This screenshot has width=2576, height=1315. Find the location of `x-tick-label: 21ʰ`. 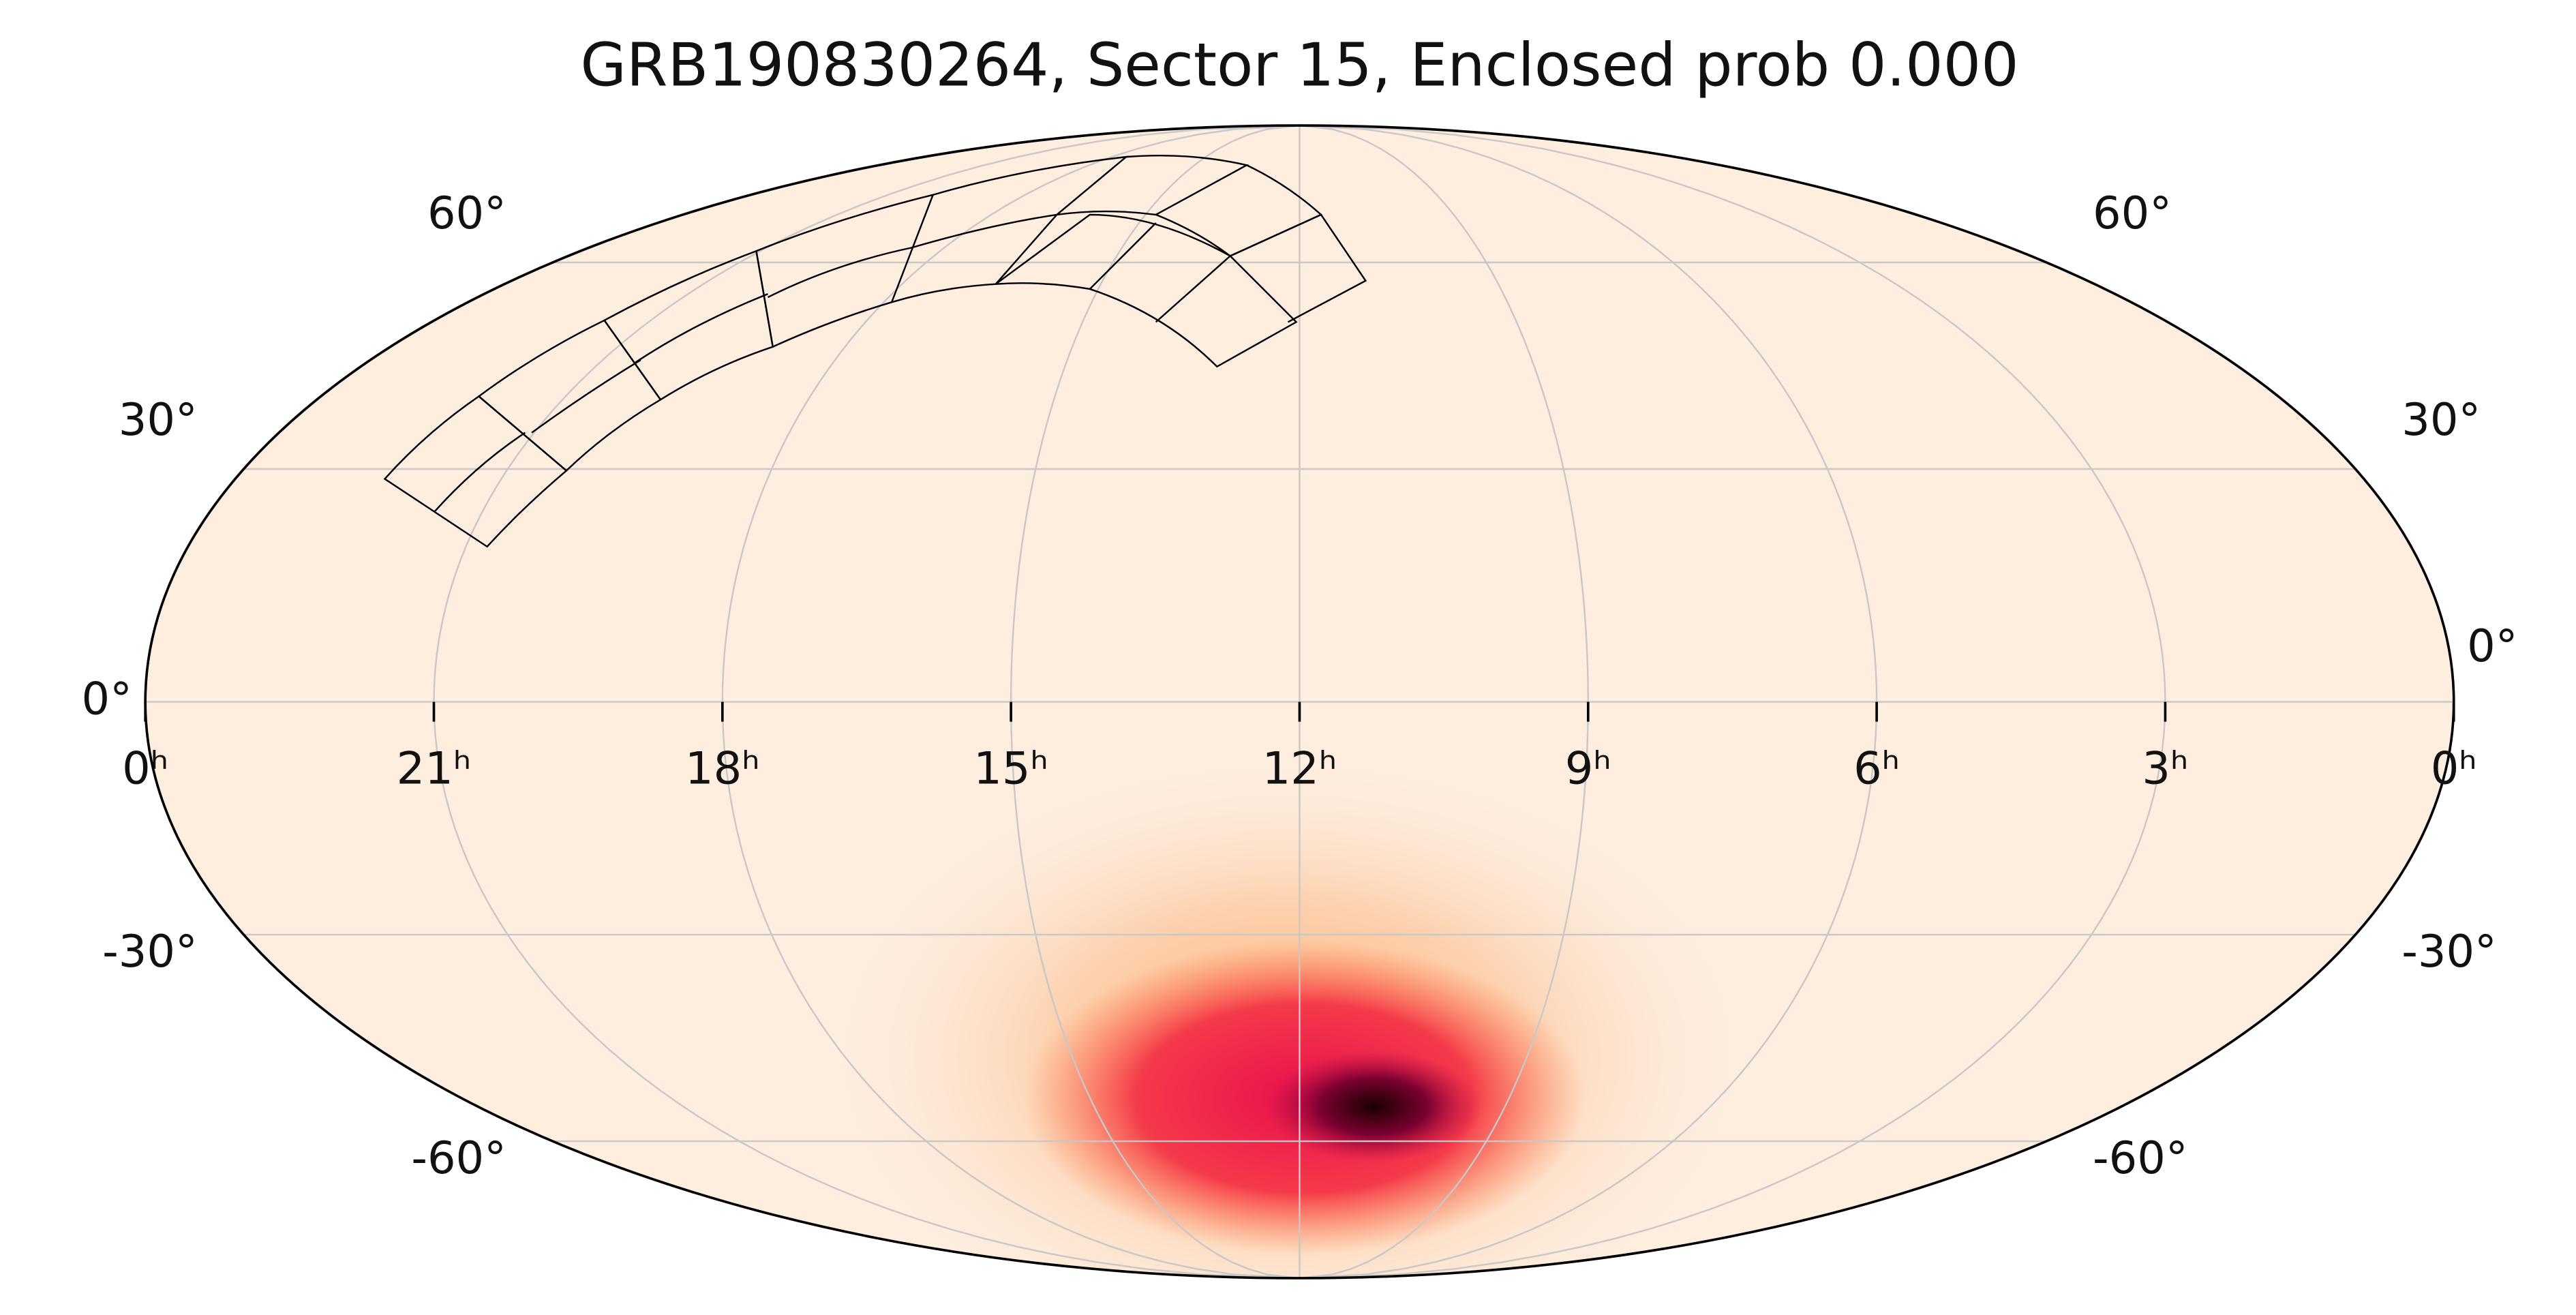

x-tick-label: 21ʰ is located at coordinates (435, 768).